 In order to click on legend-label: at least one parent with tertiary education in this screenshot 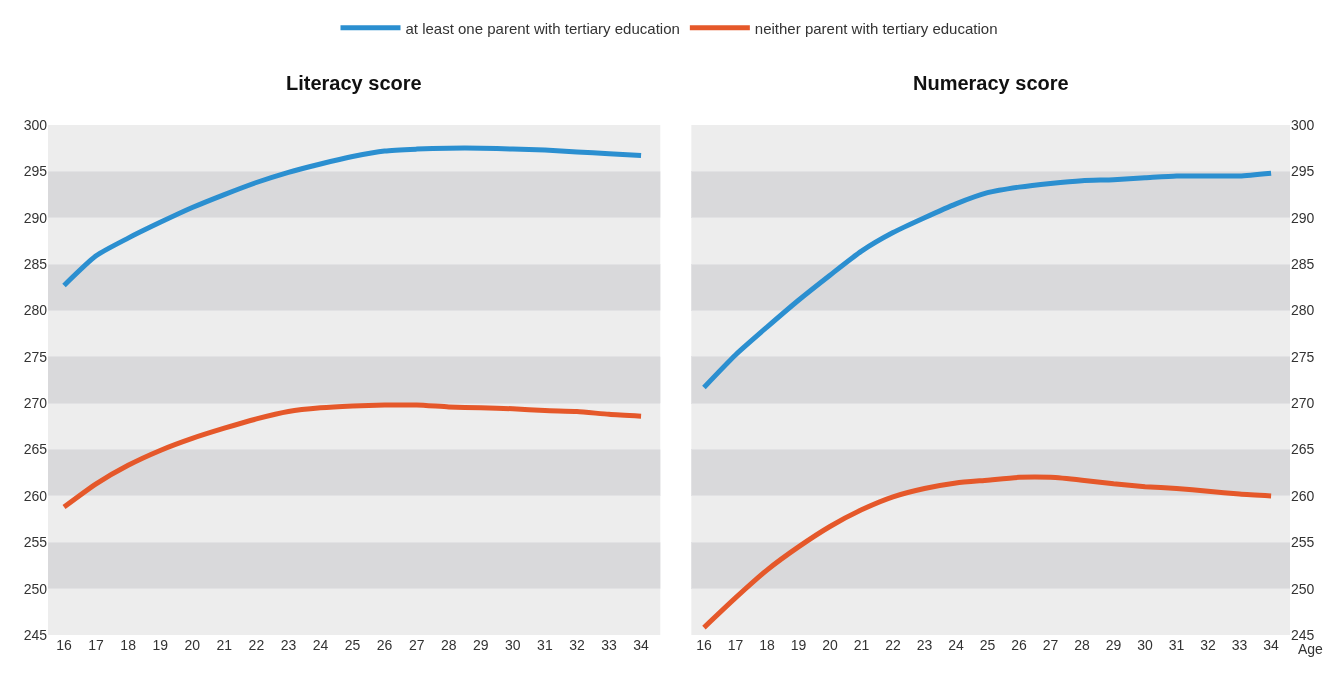, I will do `click(542, 28)`.